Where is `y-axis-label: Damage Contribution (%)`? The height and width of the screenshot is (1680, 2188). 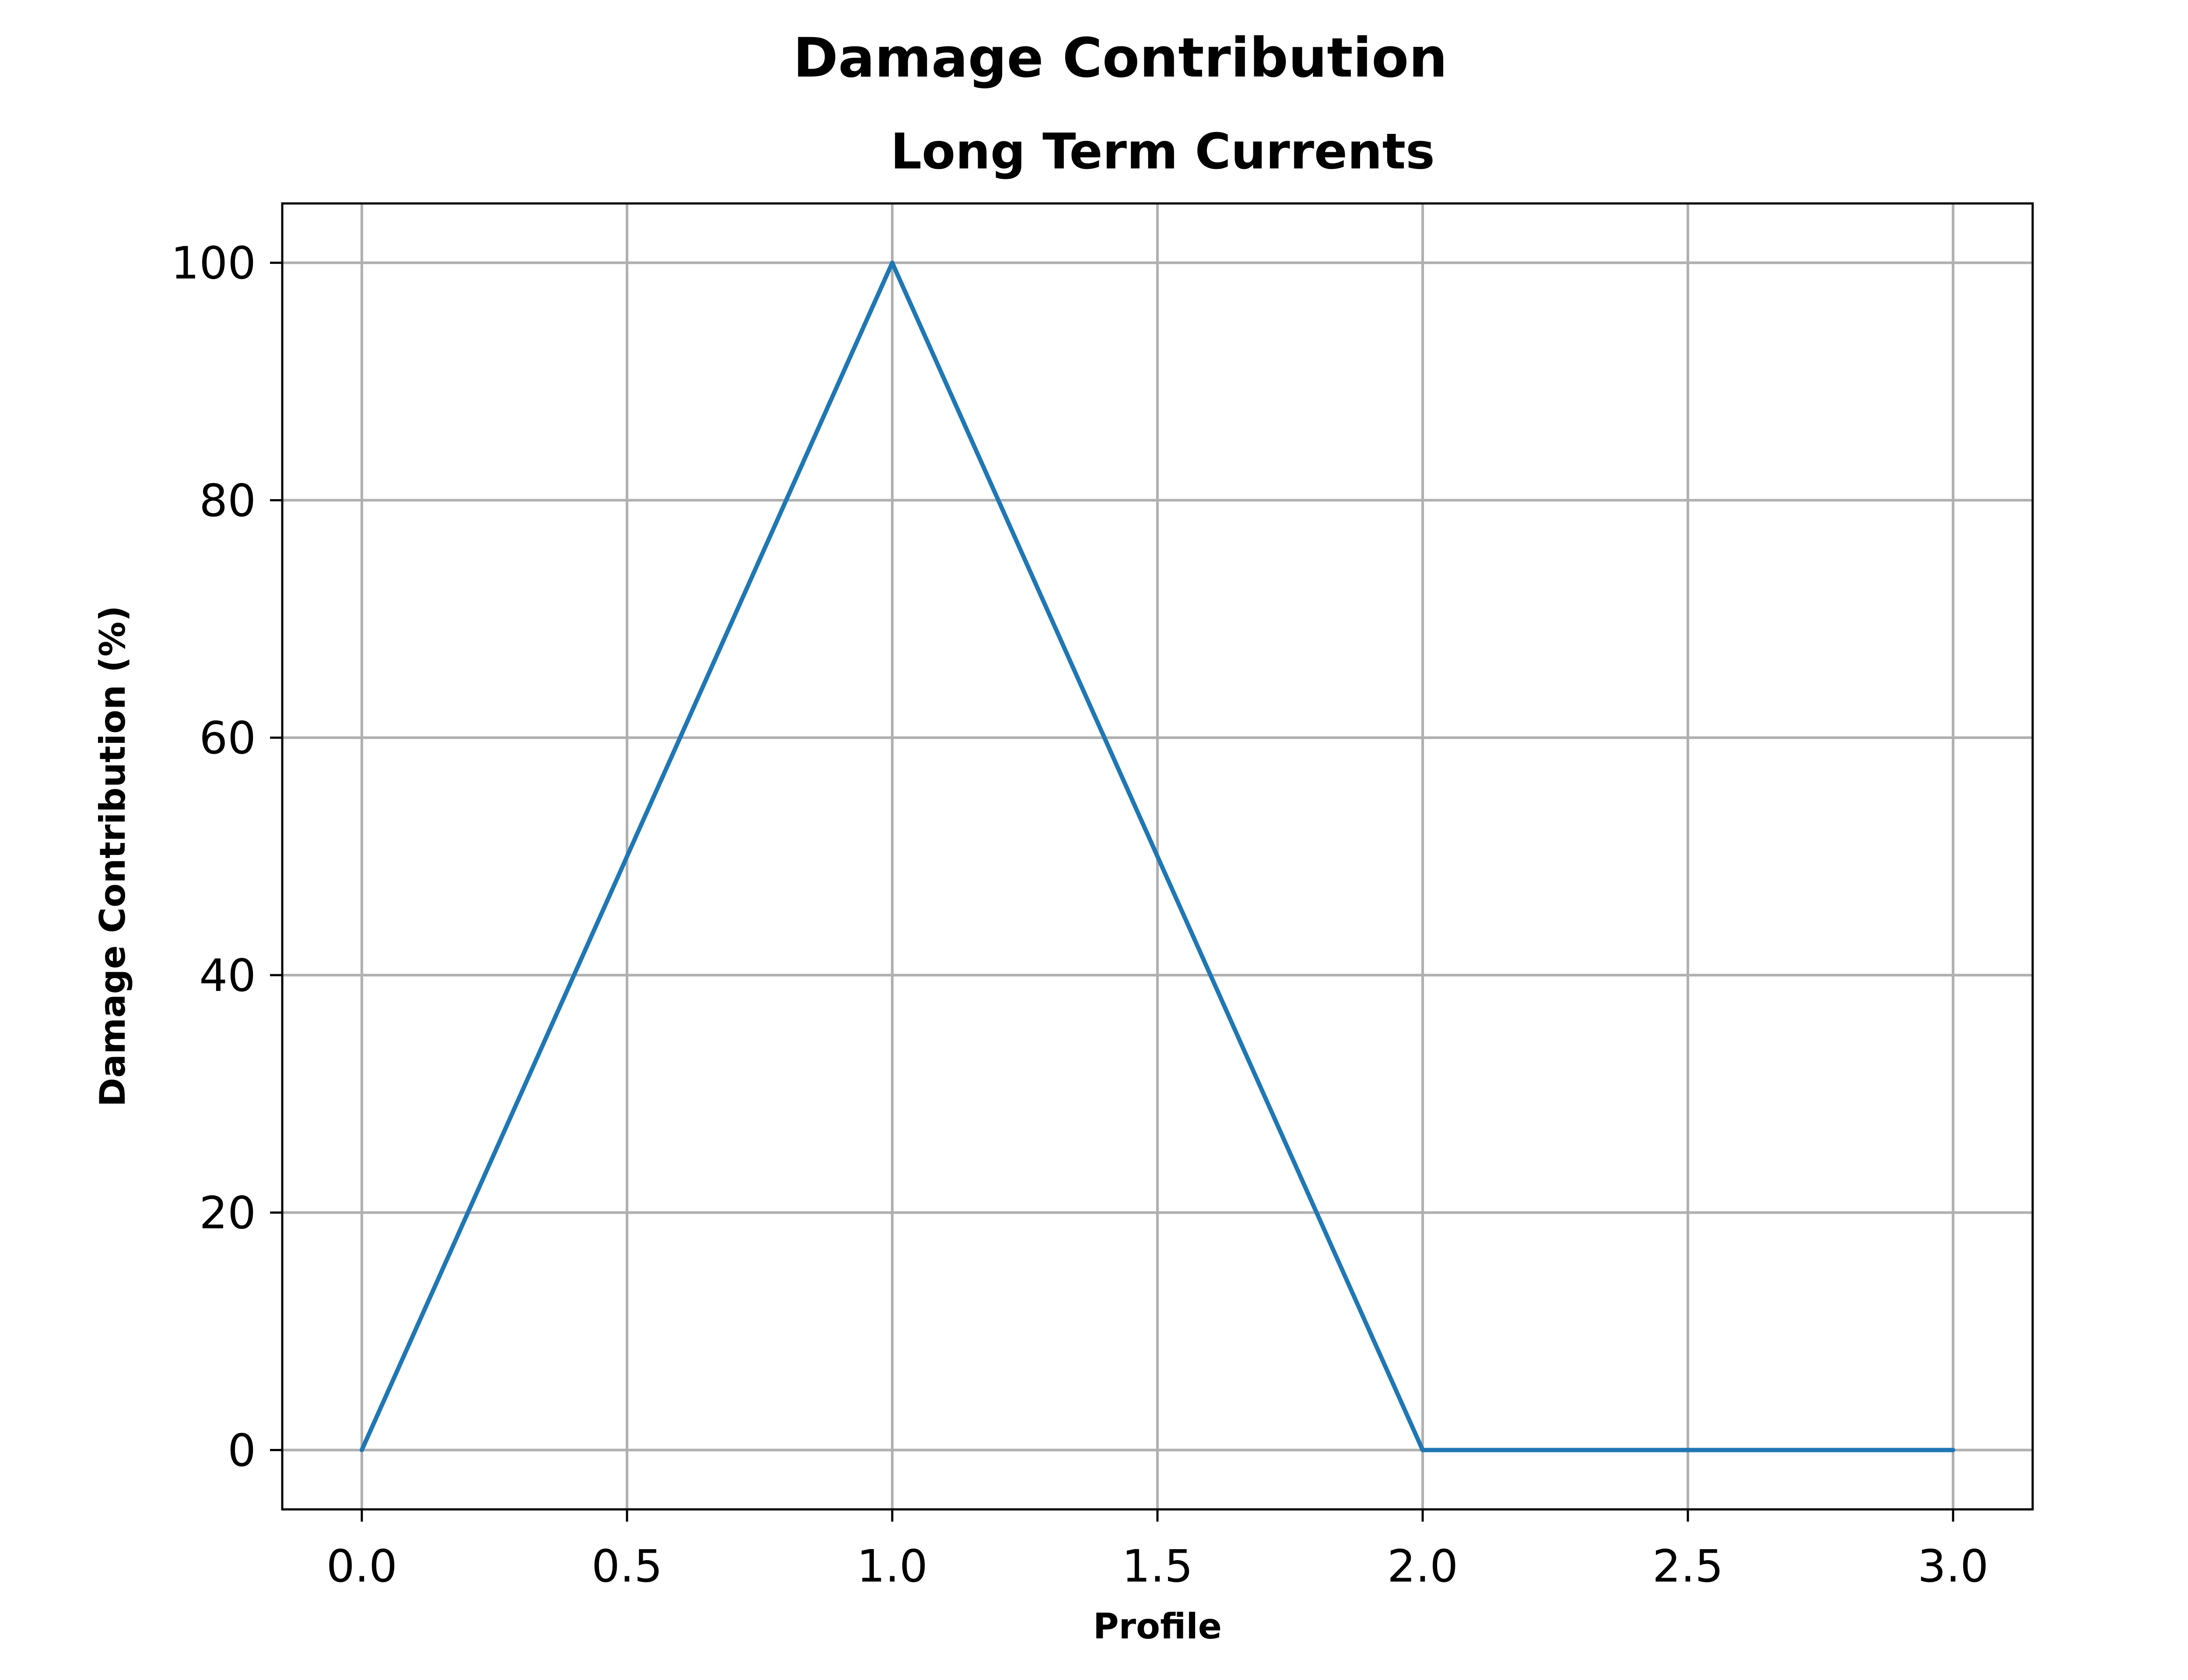 y-axis-label: Damage Contribution (%) is located at coordinates (112, 856).